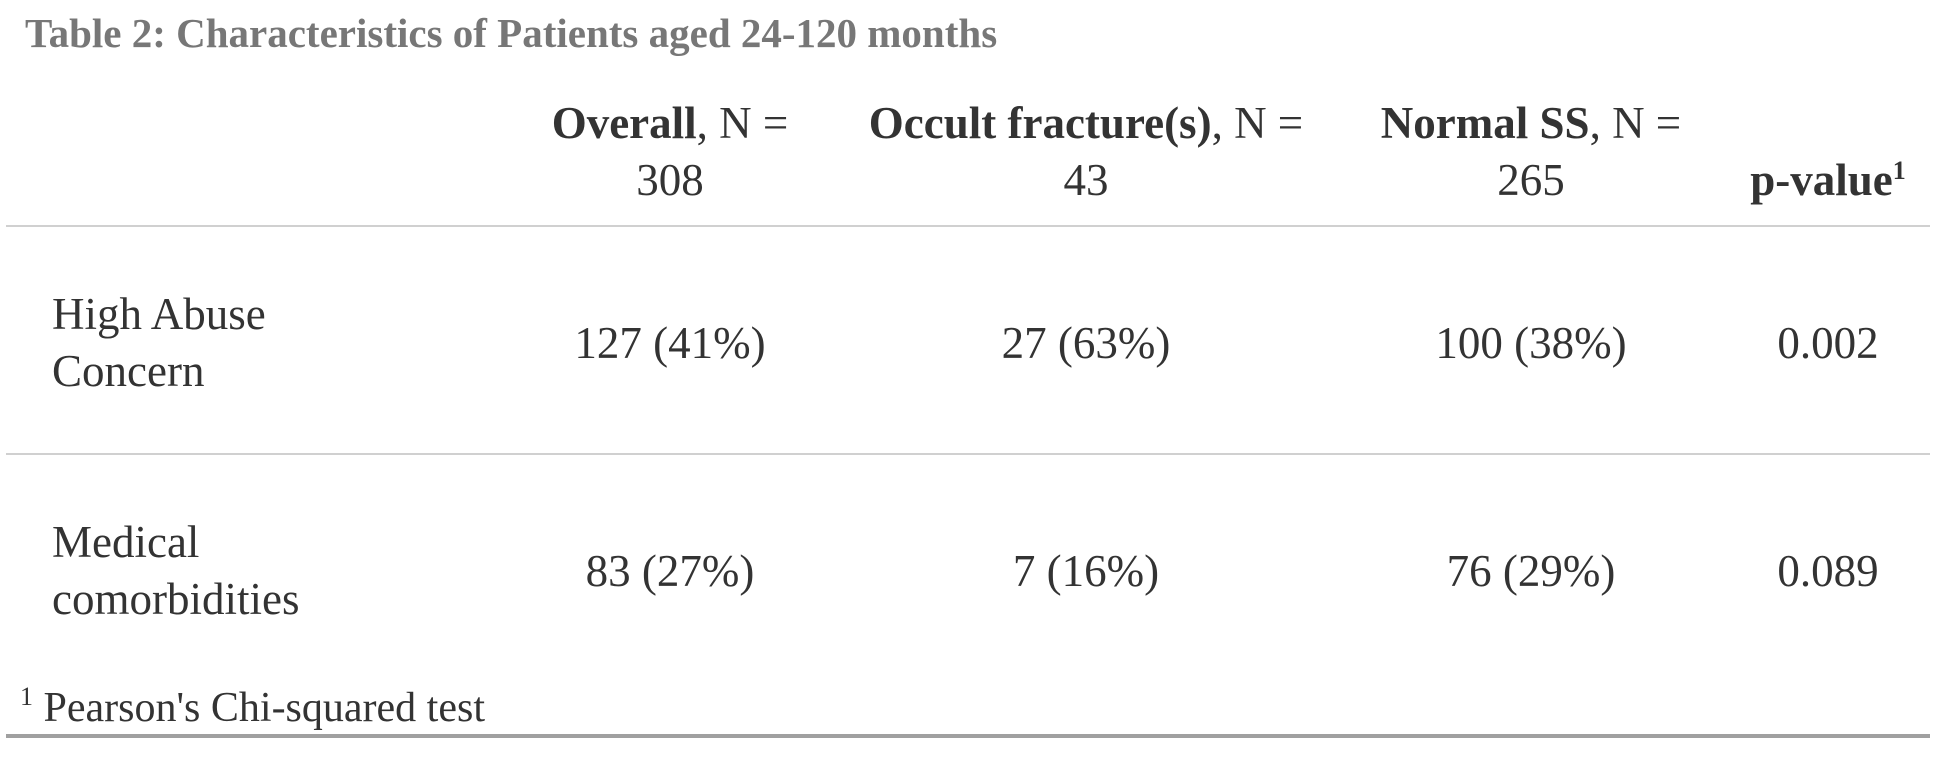 The width and height of the screenshot is (1940, 770). Describe the element at coordinates (1485, 123) in the screenshot. I see `column-name: Normal SS` at that location.